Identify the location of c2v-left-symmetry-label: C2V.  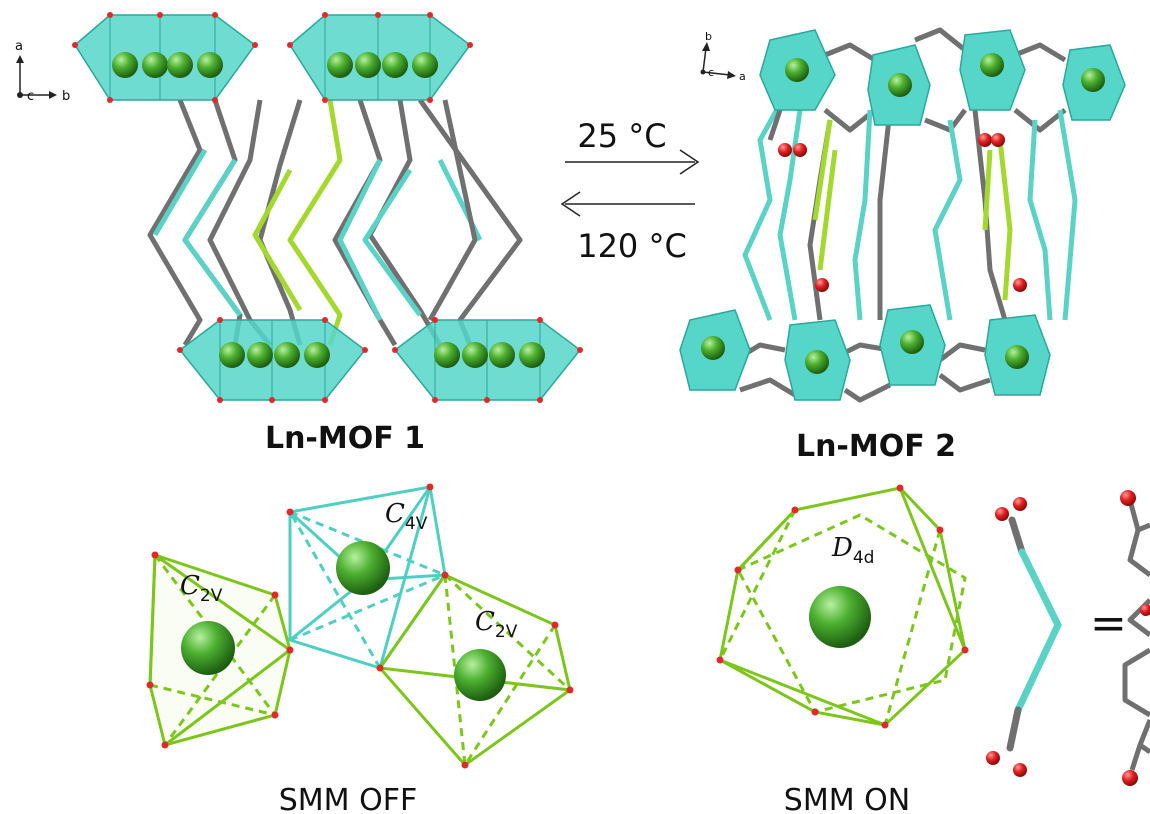
(201, 588).